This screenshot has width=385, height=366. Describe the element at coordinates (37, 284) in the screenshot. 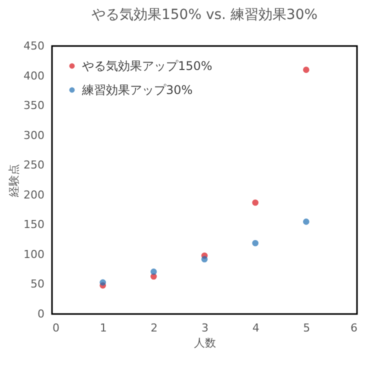

I see `y-tick-label: 50` at that location.